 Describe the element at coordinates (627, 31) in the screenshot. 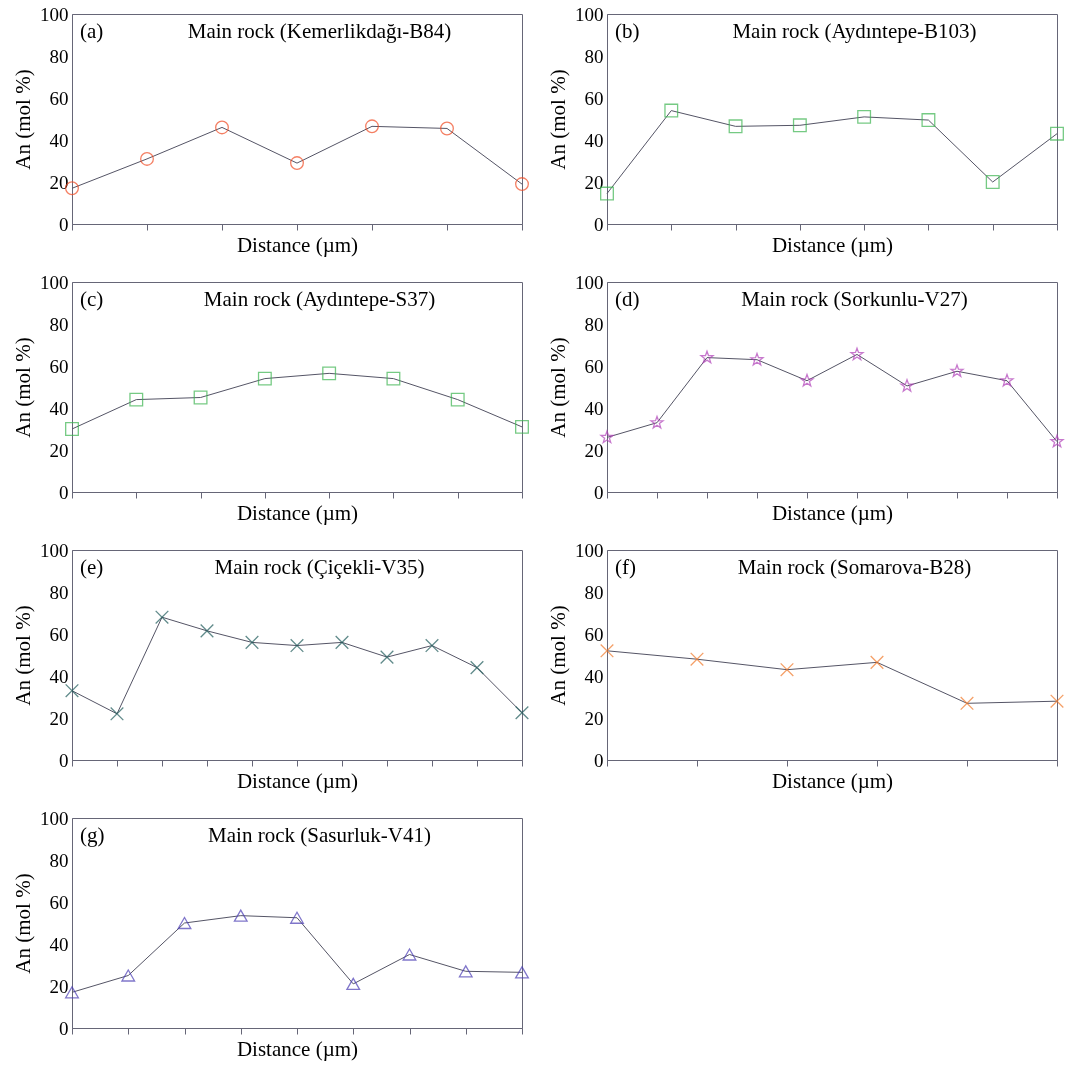

I see `annotation: (b)` at that location.